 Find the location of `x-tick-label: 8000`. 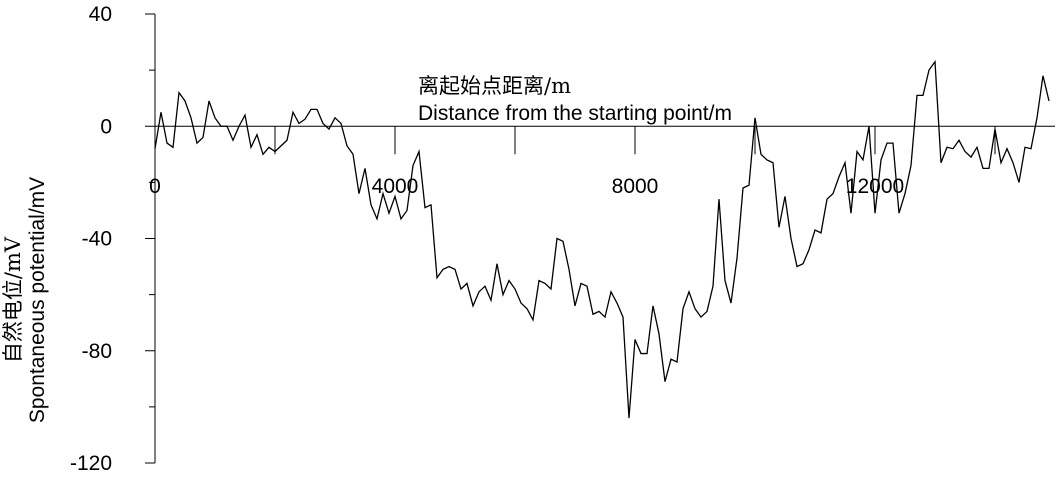

x-tick-label: 8000 is located at coordinates (635, 186).